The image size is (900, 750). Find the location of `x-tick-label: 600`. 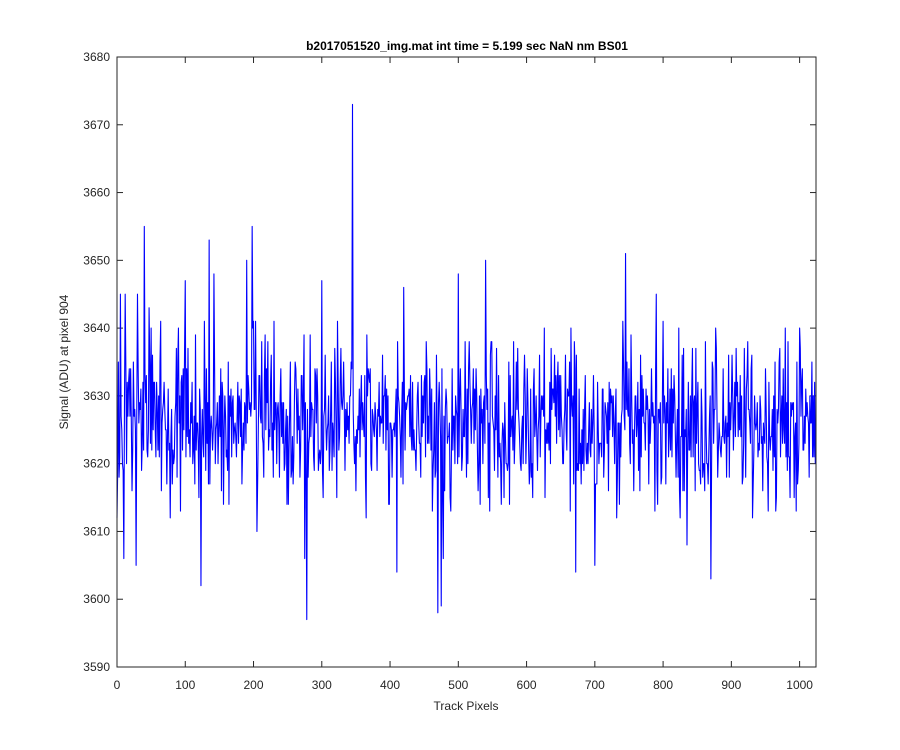

x-tick-label: 600 is located at coordinates (527, 685).